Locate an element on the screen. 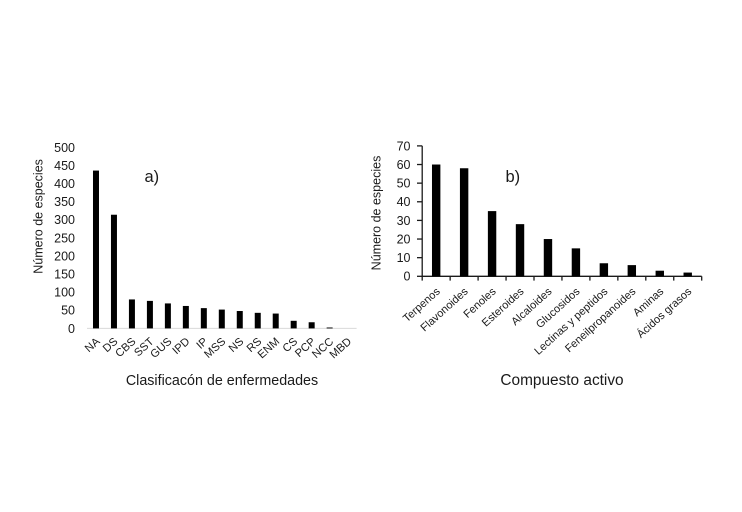  svg-text: Compuesto activo is located at coordinates (561, 380).